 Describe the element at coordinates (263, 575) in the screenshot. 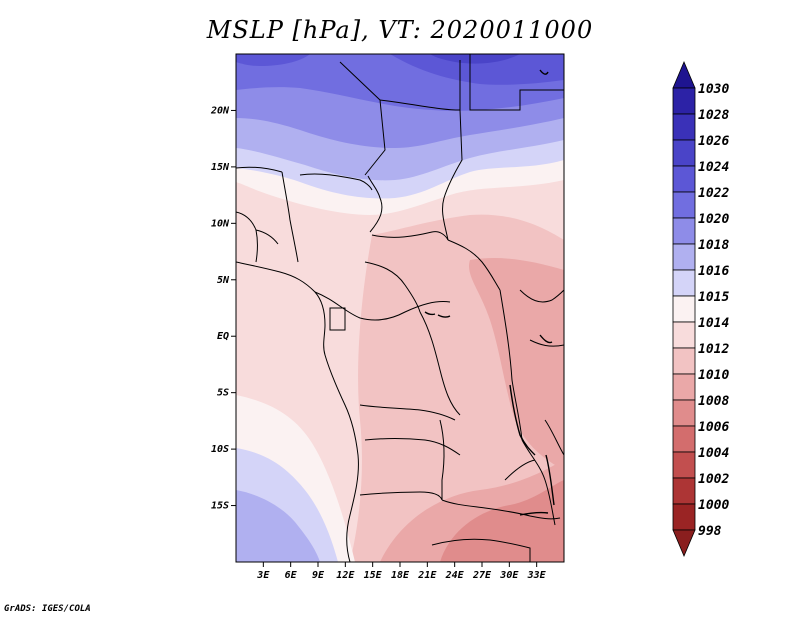

I see `lon-tick-label: 3E` at that location.